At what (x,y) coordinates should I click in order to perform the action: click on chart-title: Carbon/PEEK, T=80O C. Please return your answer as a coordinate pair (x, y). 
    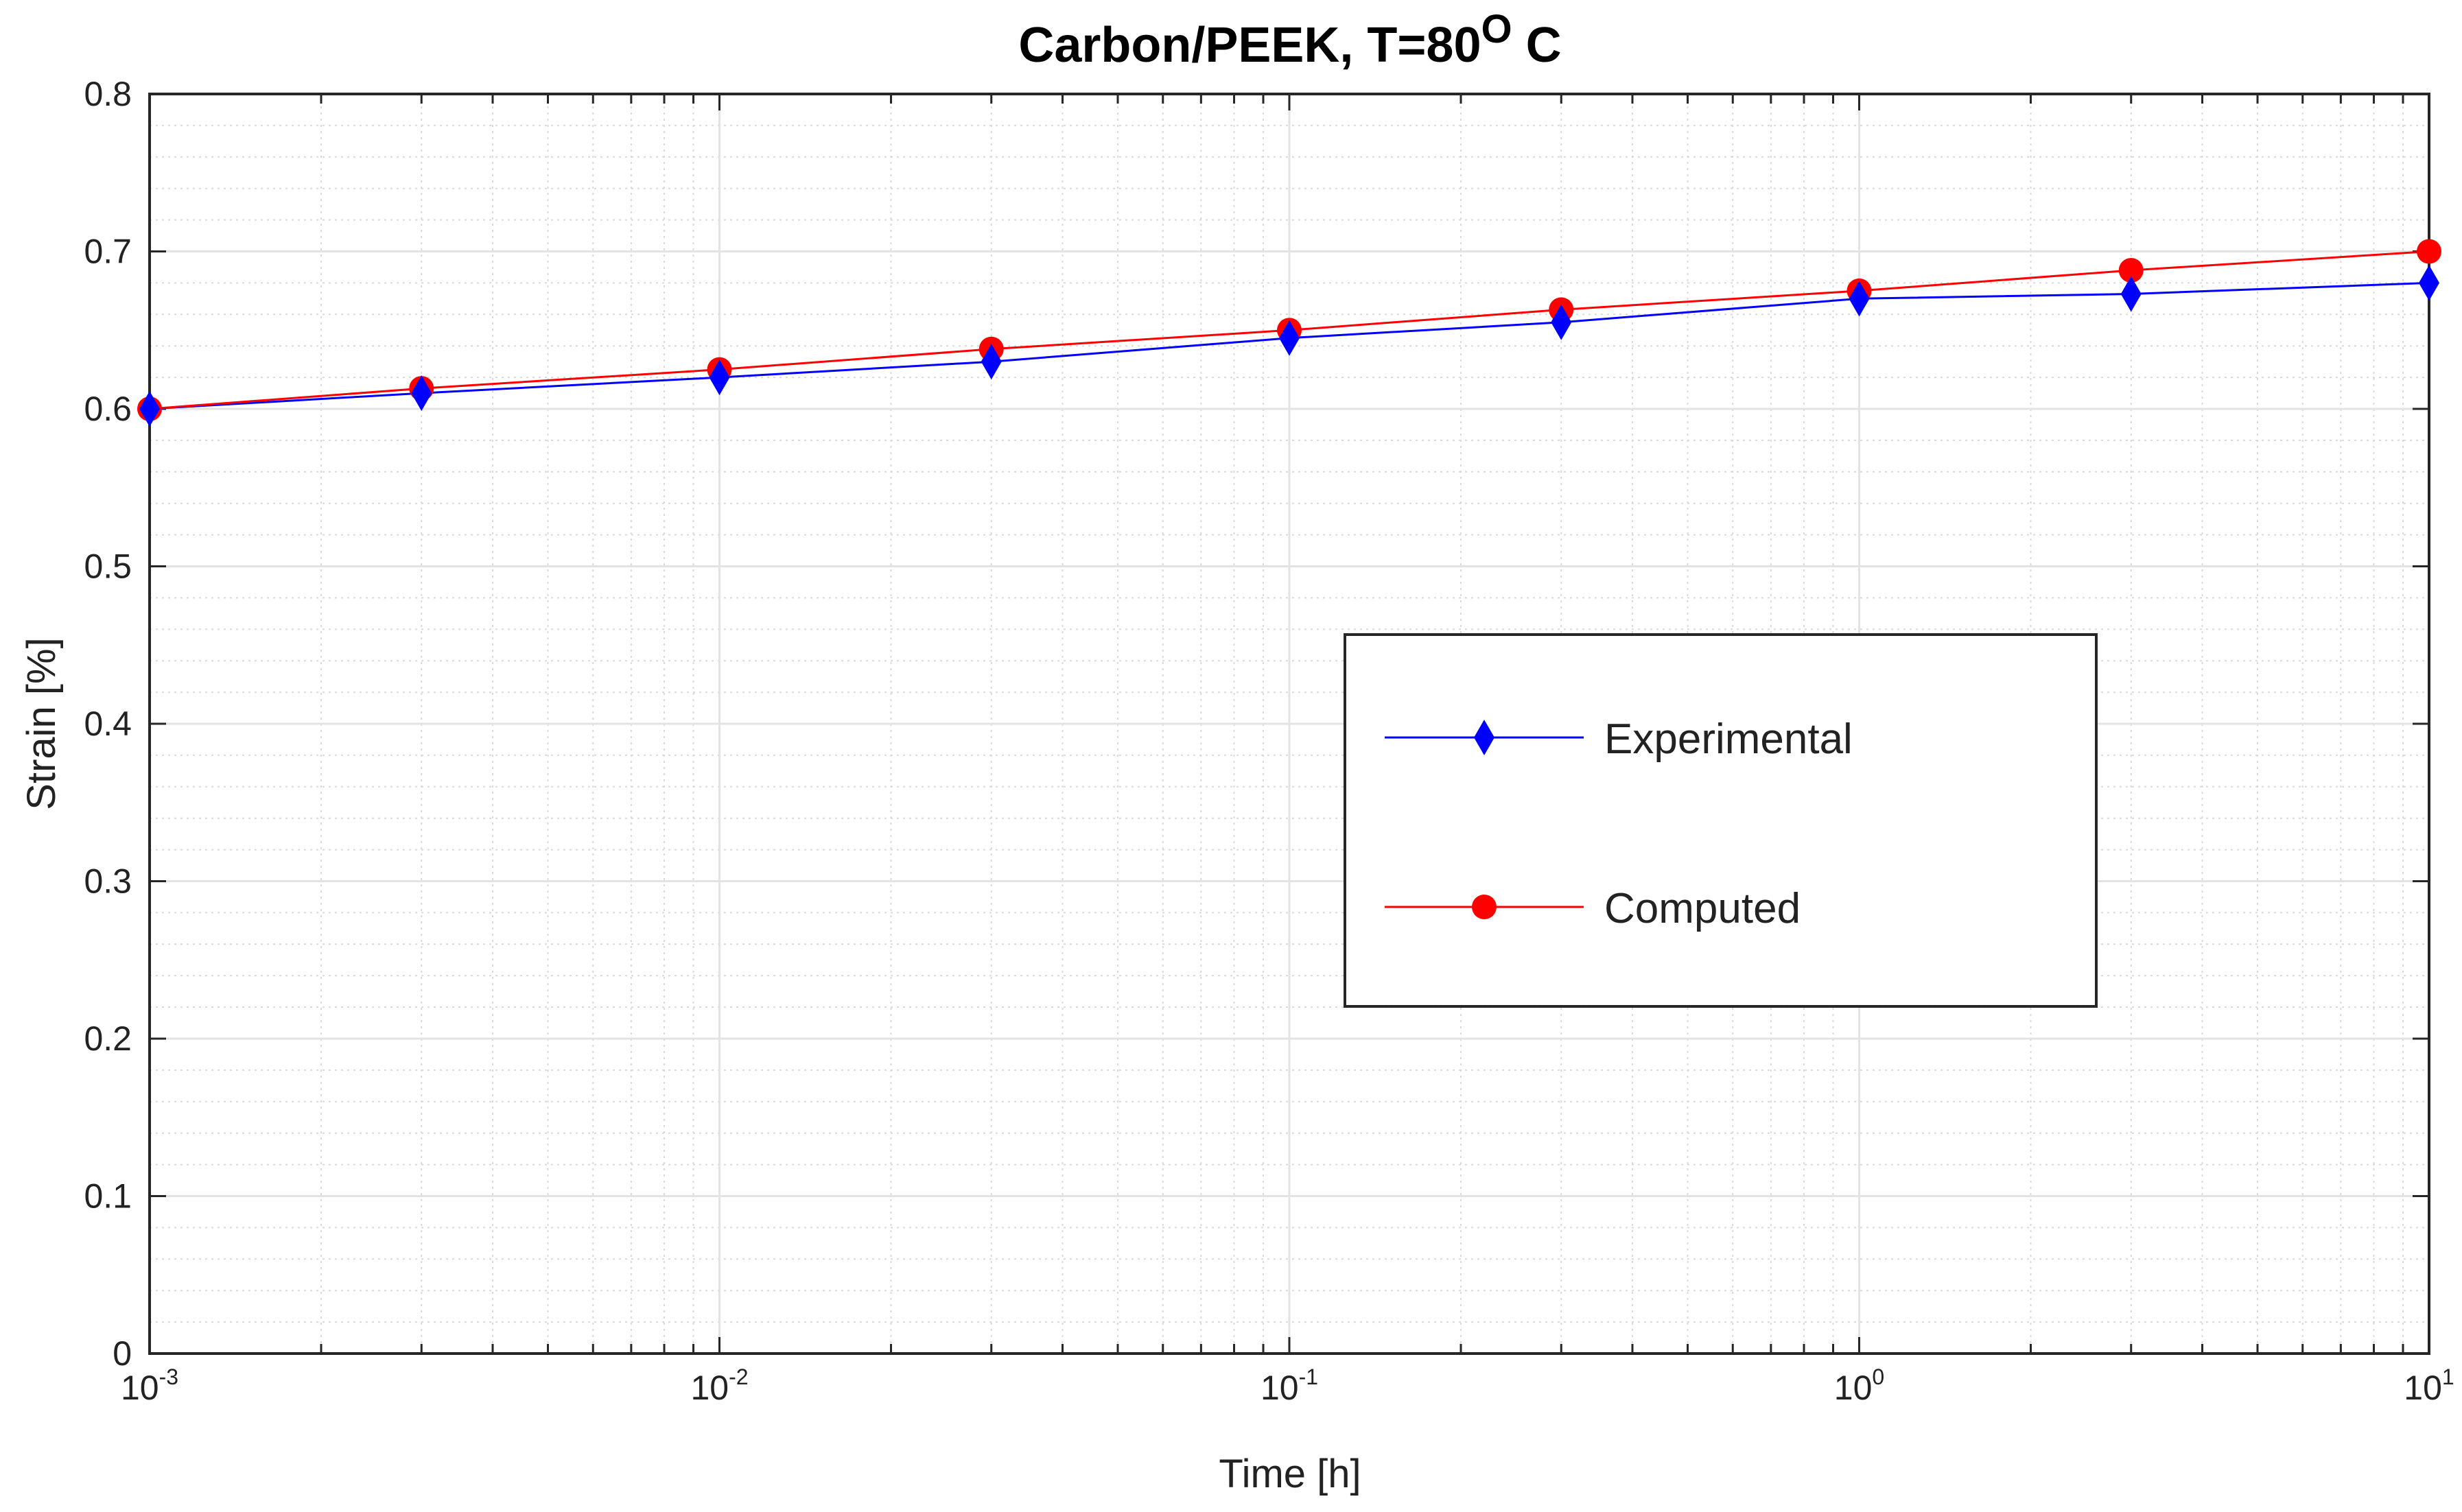
    Looking at the image, I should click on (1289, 40).